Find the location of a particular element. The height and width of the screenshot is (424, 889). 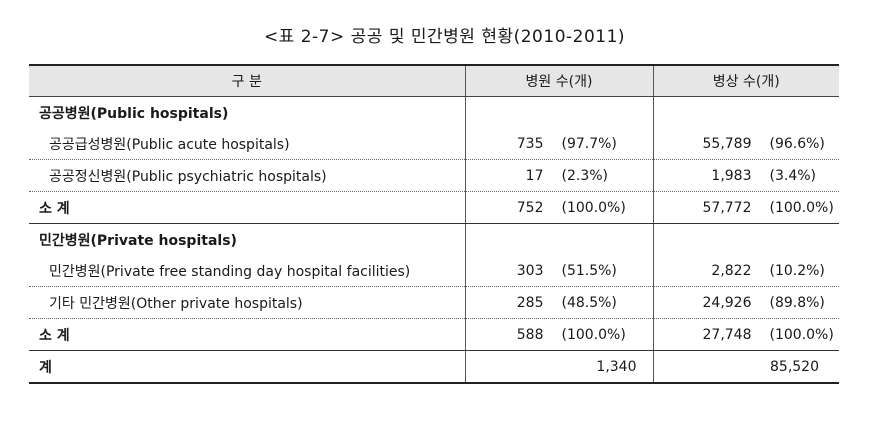

total-row: 계 1,340 85,520 is located at coordinates (434, 367).